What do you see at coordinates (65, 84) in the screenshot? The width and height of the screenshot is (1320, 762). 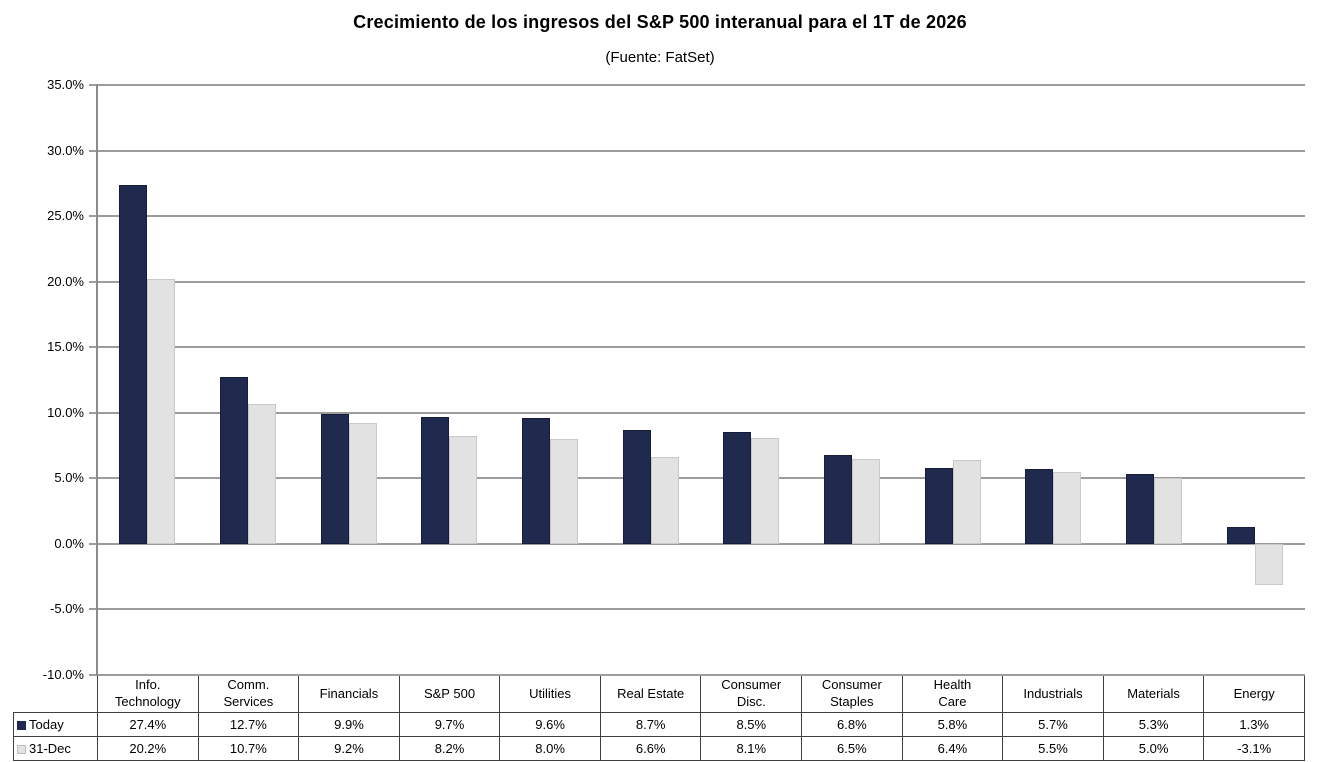 I see `y-axis-label: 35.0%` at bounding box center [65, 84].